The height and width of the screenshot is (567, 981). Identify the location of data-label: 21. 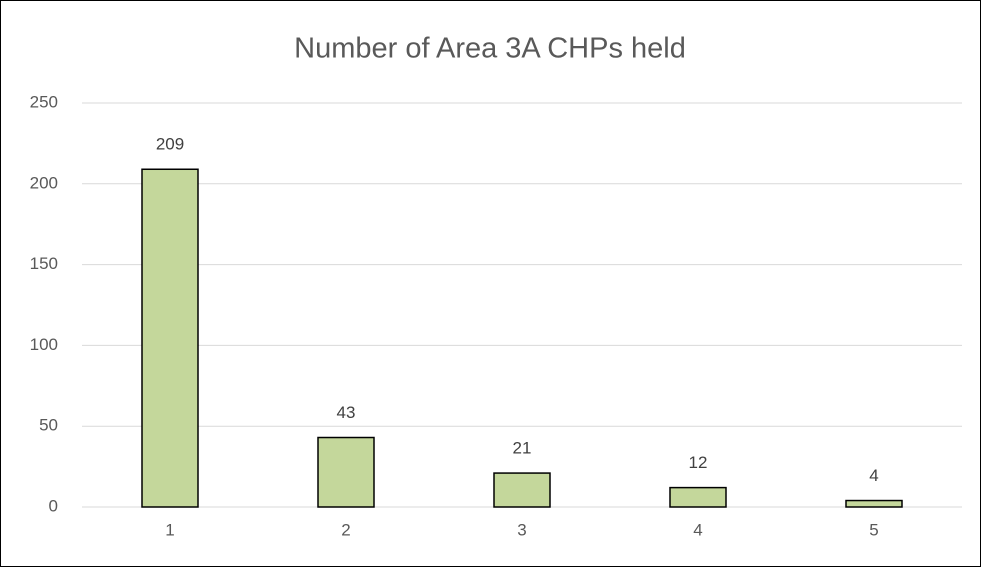
(522, 448).